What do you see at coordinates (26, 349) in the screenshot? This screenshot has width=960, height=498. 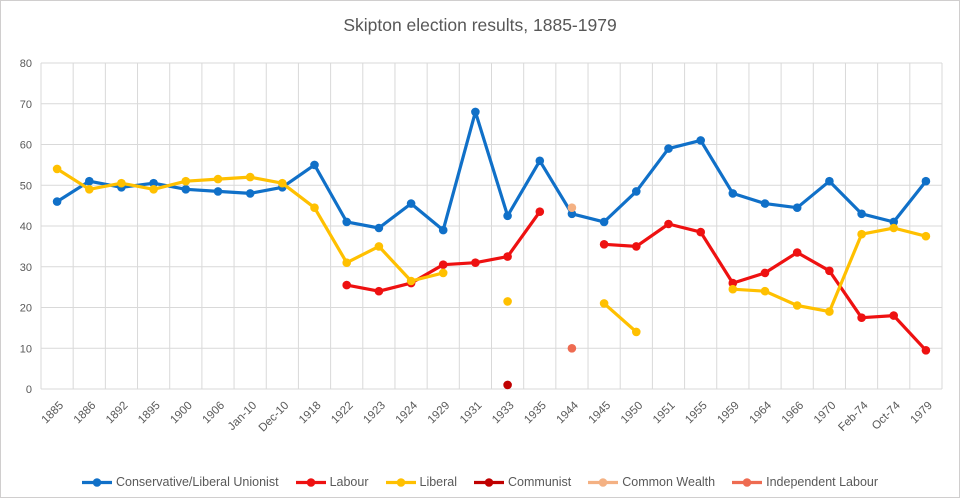 I see `y-tick-label: 10` at bounding box center [26, 349].